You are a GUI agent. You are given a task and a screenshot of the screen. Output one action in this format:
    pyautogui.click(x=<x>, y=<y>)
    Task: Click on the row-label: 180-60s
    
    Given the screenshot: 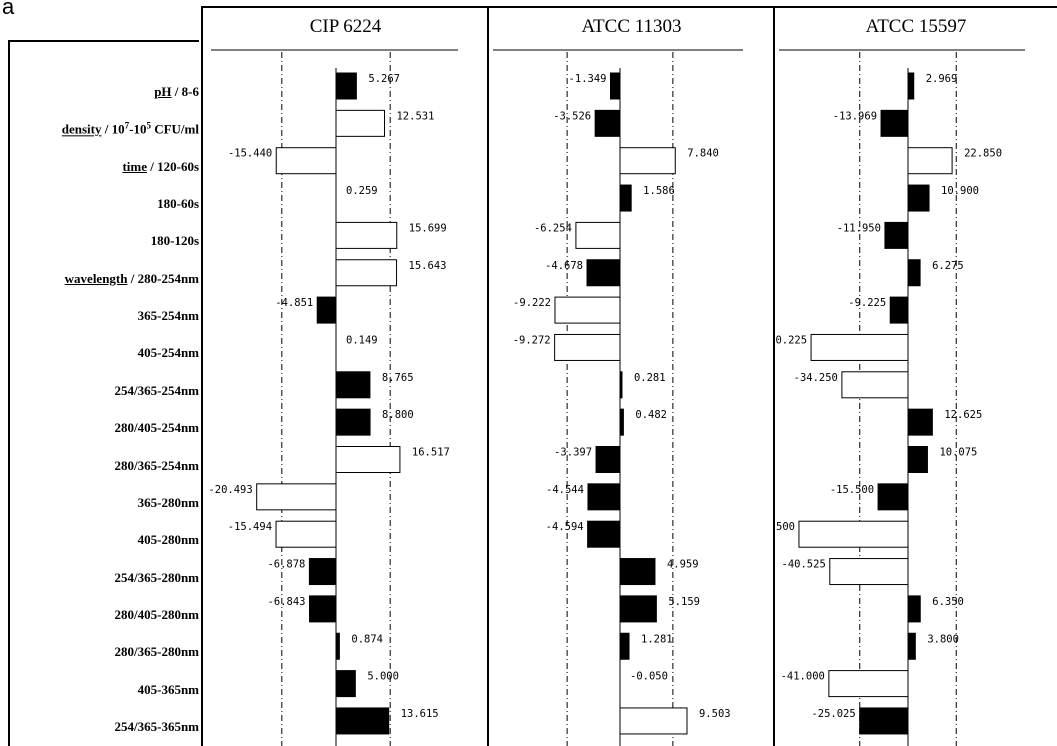 What is the action you would take?
    pyautogui.click(x=178, y=204)
    